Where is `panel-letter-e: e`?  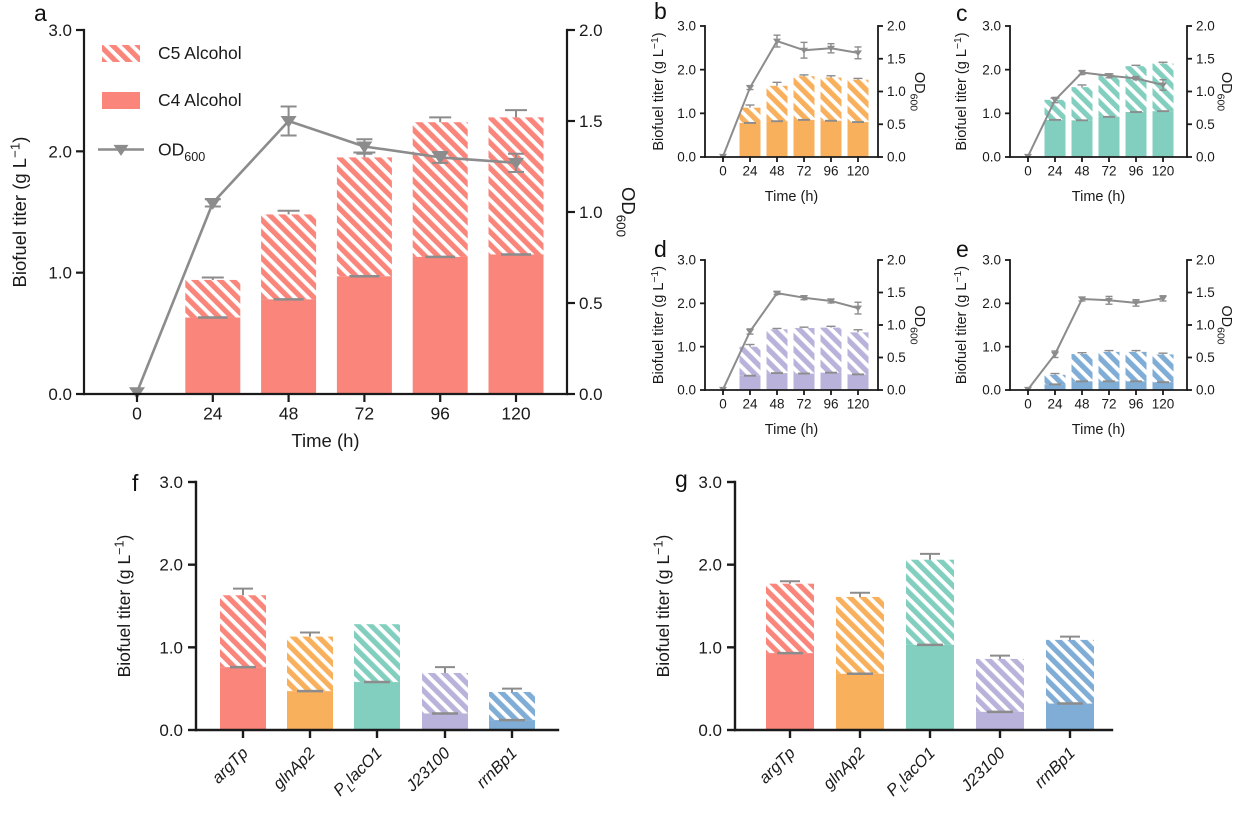 panel-letter-e: e is located at coordinates (962, 249).